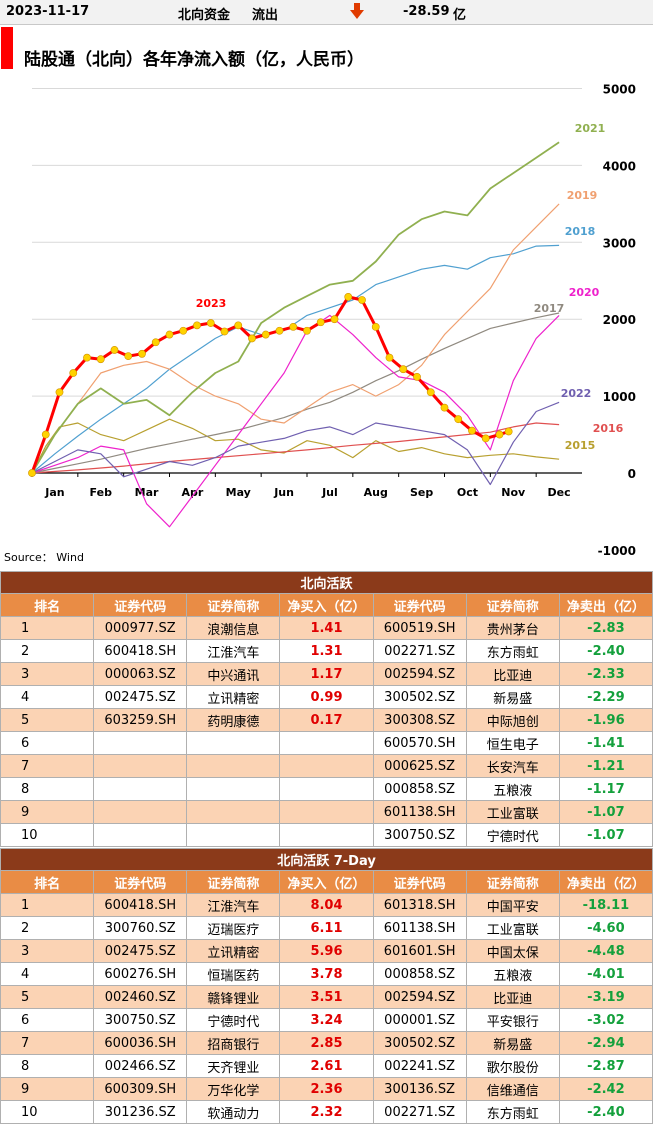 This screenshot has width=653, height=1127. What do you see at coordinates (605, 720) in the screenshot?
I see `net-sell-cell: -1.96` at bounding box center [605, 720].